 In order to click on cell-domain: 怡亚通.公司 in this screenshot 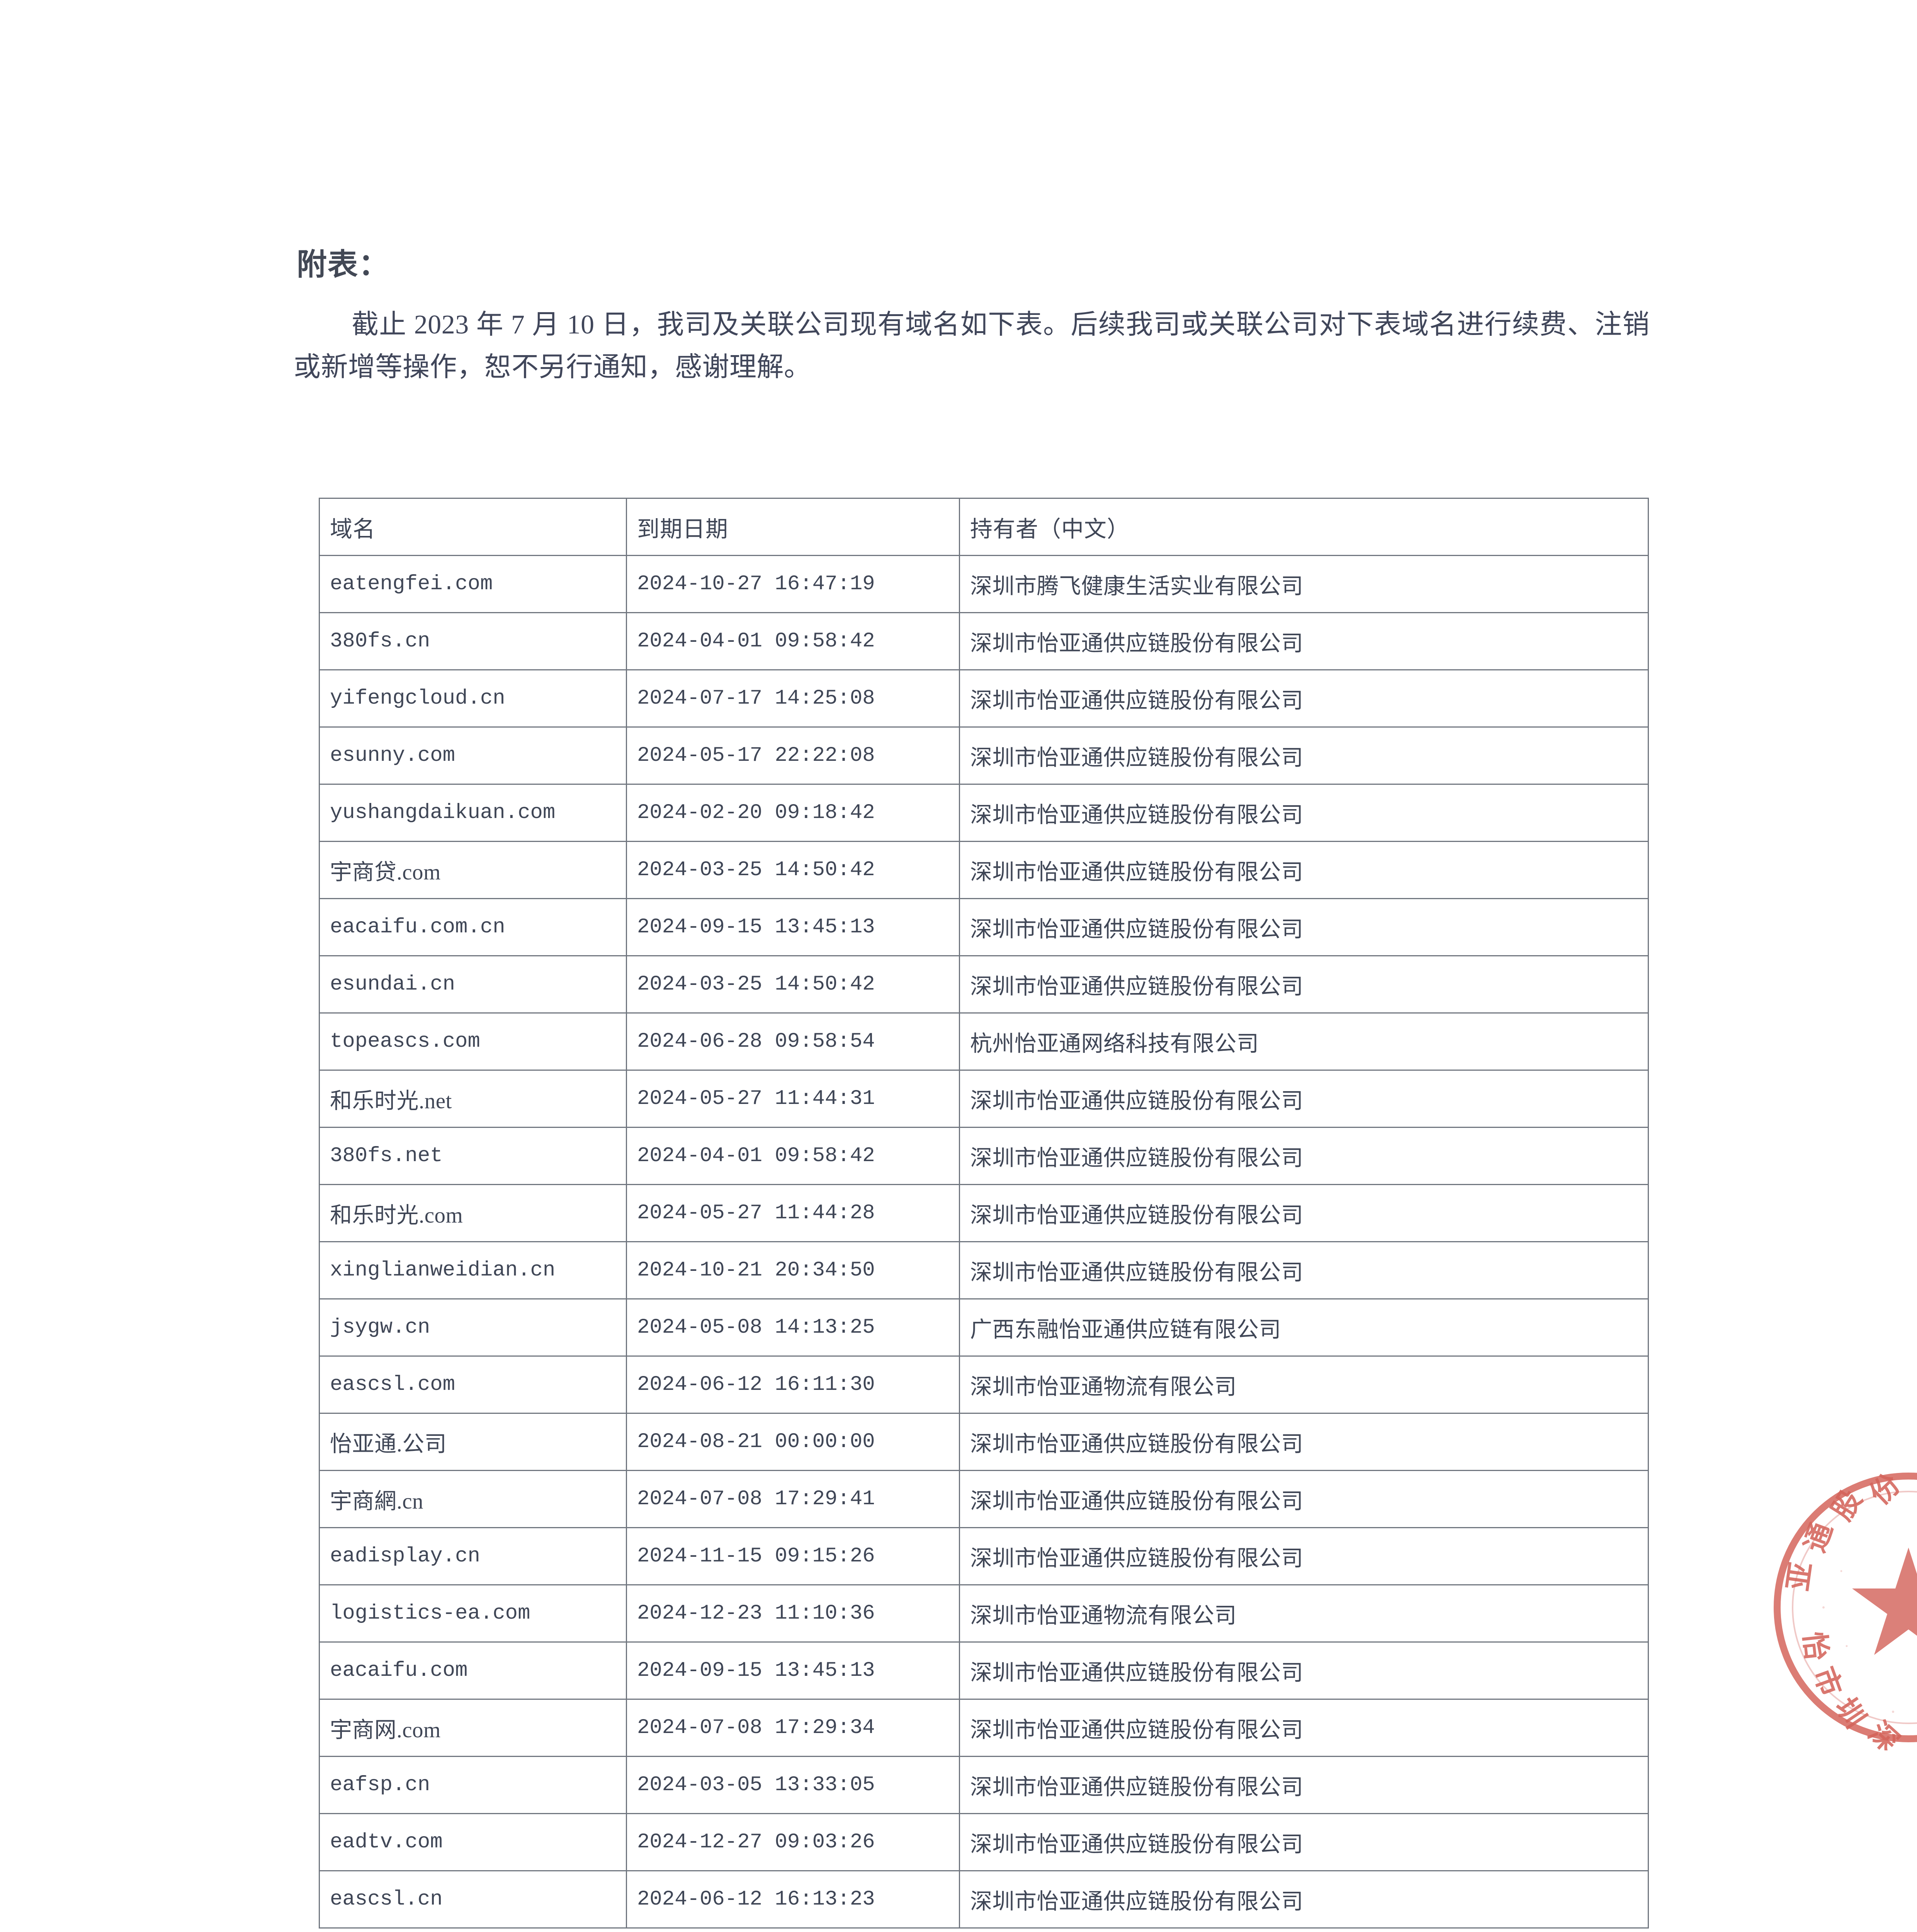, I will do `click(473, 1442)`.